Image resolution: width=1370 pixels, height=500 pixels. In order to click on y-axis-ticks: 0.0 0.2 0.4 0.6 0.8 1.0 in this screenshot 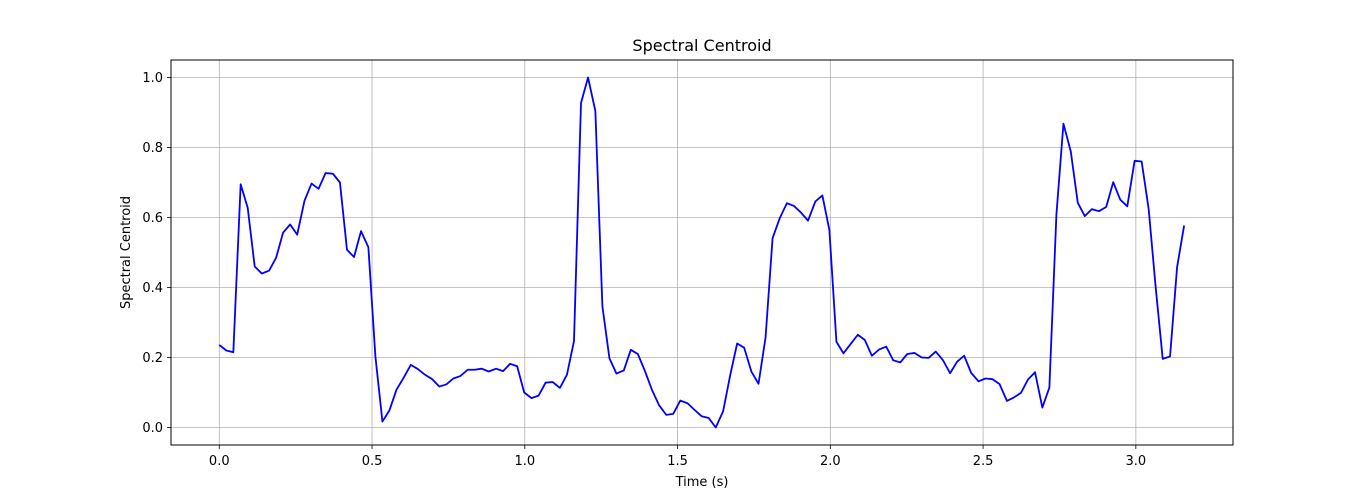, I will do `click(156, 253)`.